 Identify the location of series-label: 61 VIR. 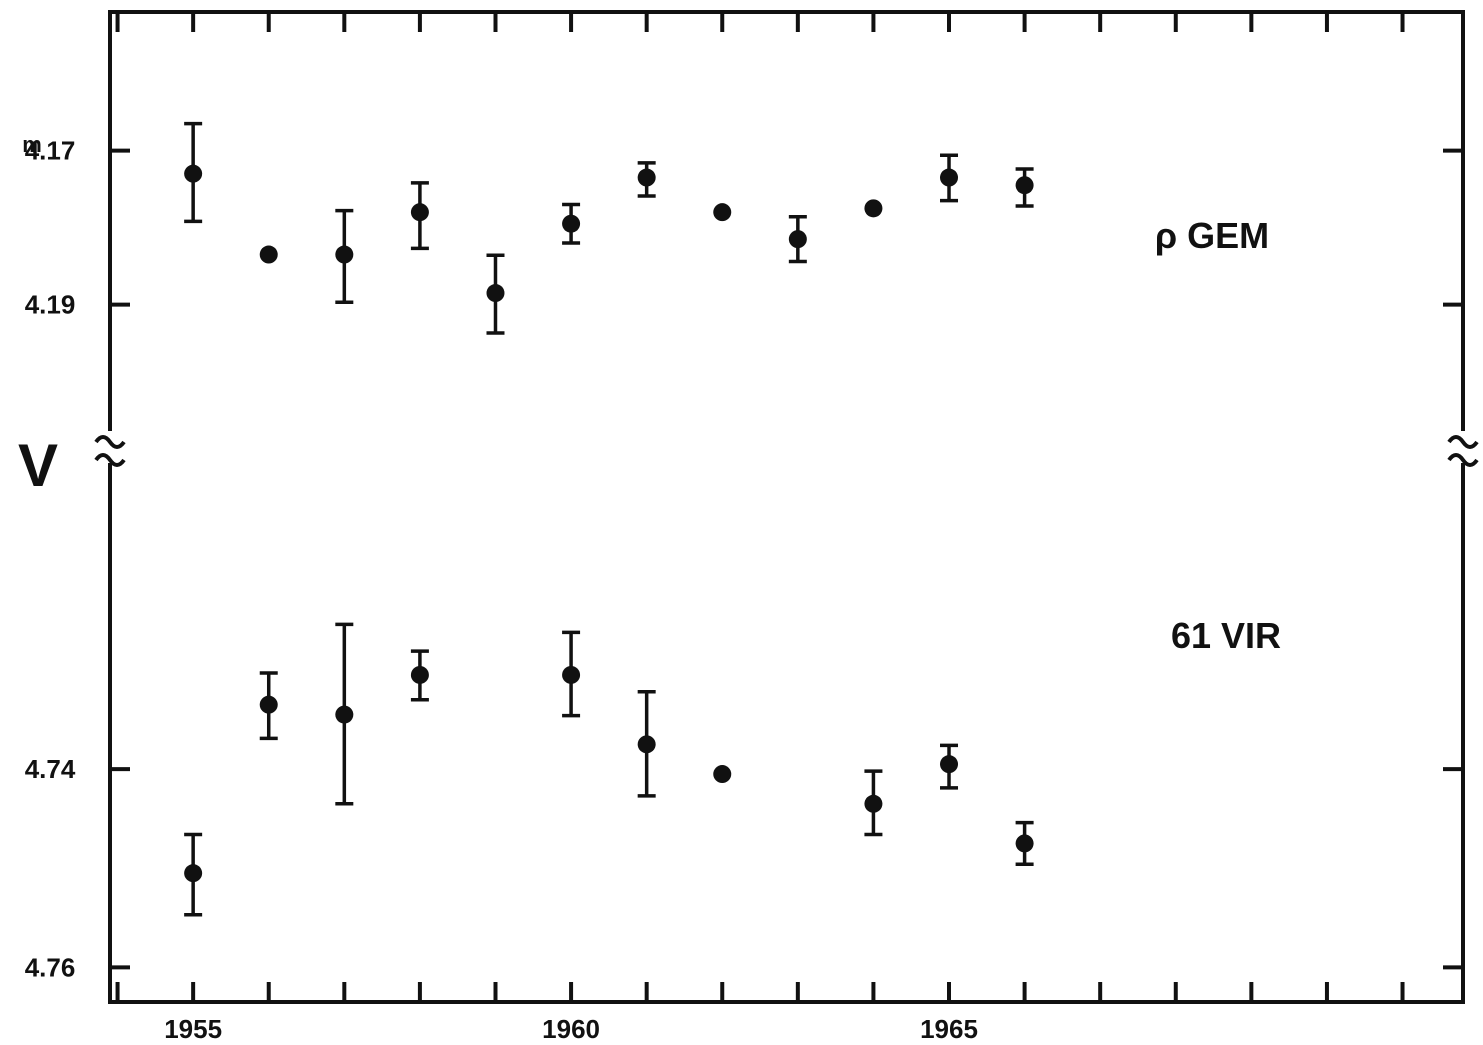
(1226, 635).